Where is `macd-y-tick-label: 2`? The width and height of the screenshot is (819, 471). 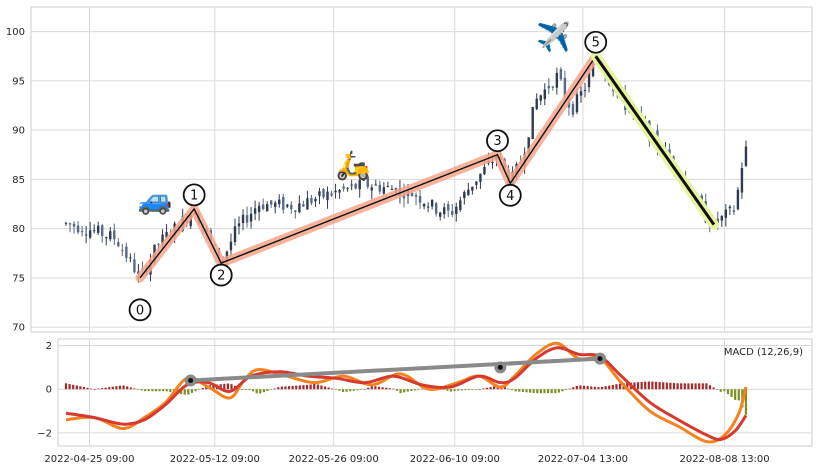 macd-y-tick-label: 2 is located at coordinates (49, 346).